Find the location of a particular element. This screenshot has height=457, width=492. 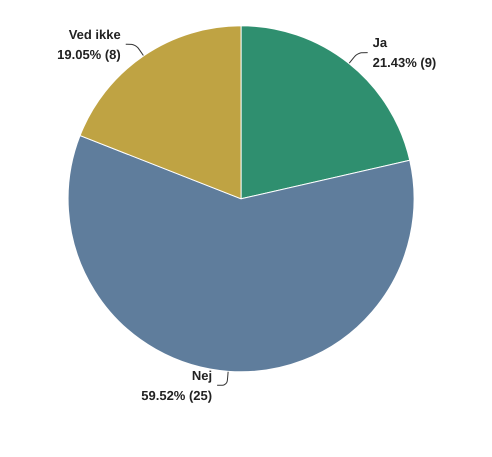

slice-label: Ved ikke is located at coordinates (94, 34).